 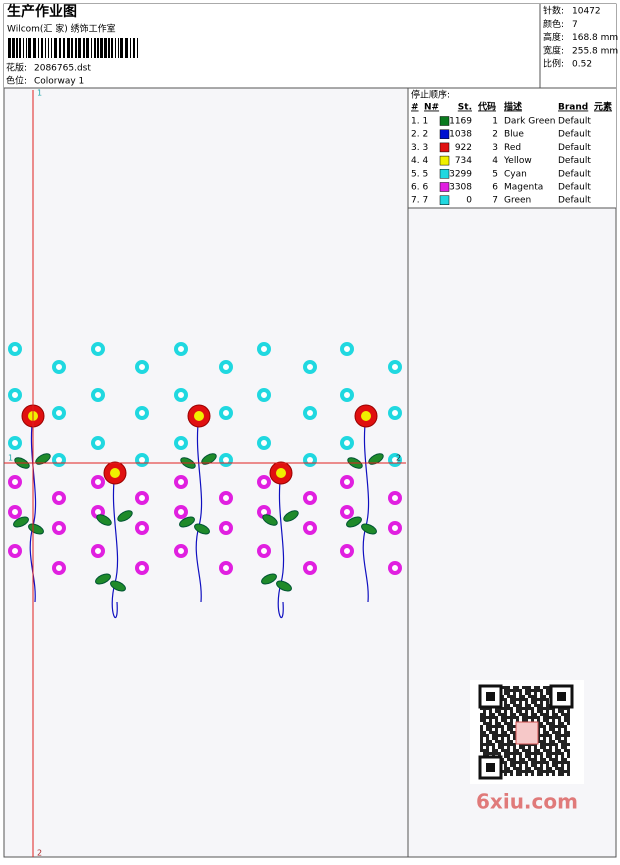 What do you see at coordinates (529, 122) in the screenshot?
I see `description: Dark Green` at bounding box center [529, 122].